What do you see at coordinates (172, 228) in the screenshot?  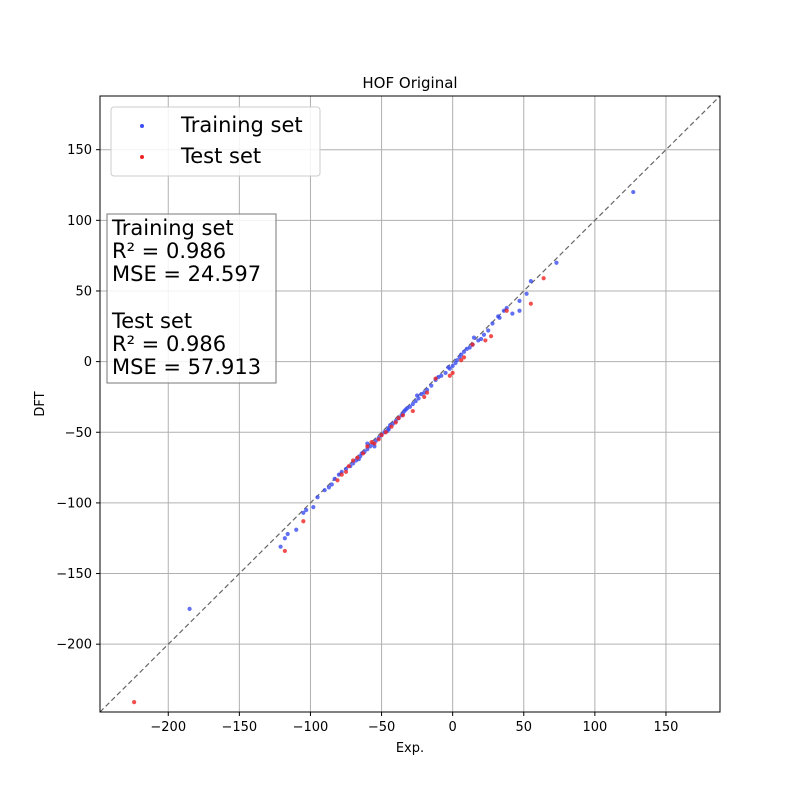 I see `stats-training-heading: Training set` at bounding box center [172, 228].